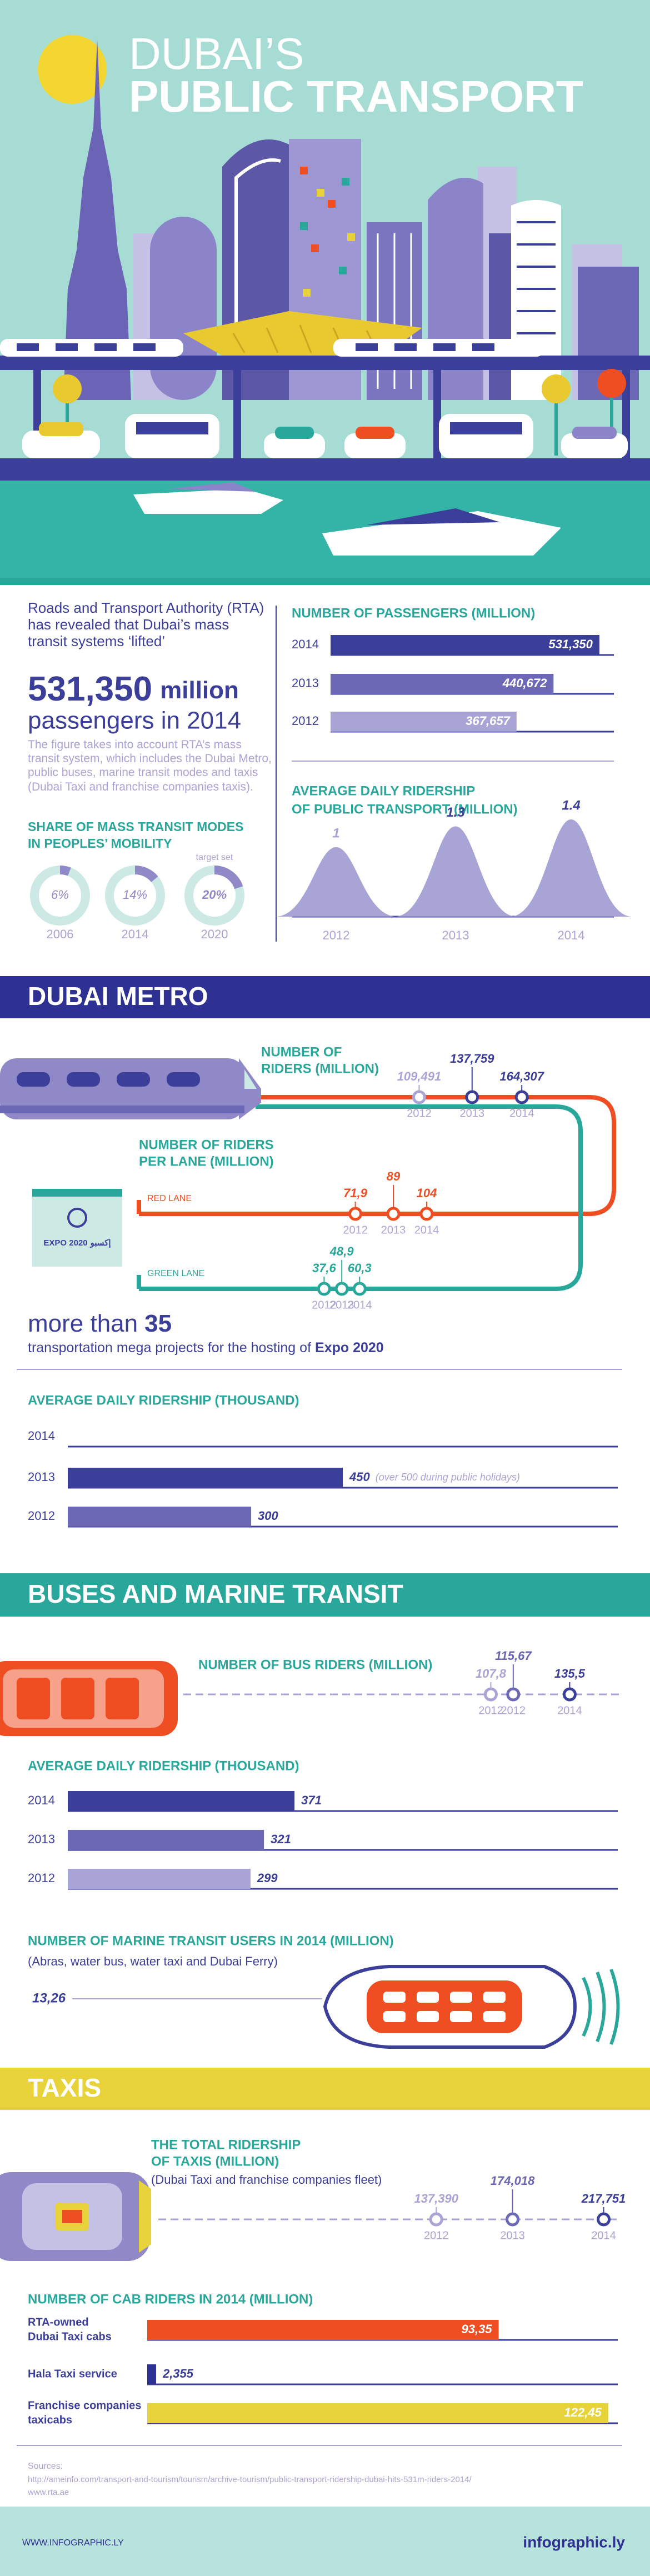 The height and width of the screenshot is (2576, 650). Describe the element at coordinates (145, 2216) in the screenshot. I see `taxi-illustration-part` at that location.